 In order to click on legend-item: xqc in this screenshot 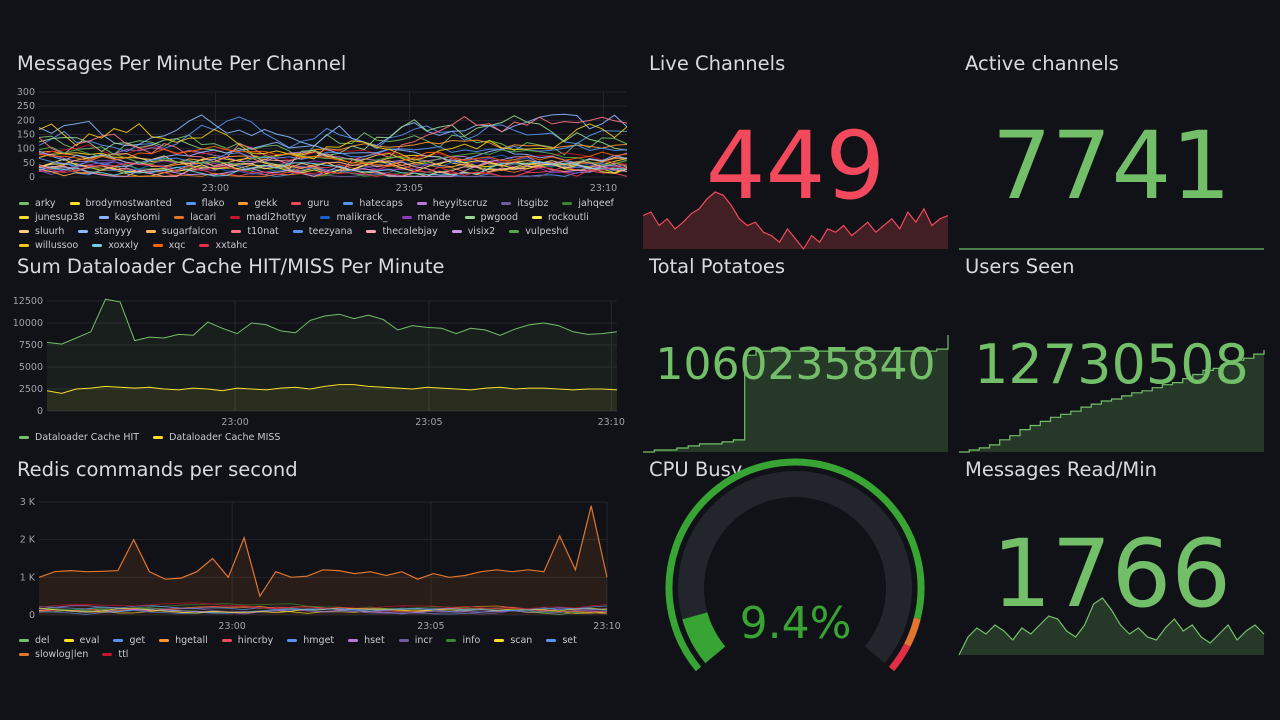, I will do `click(168, 245)`.